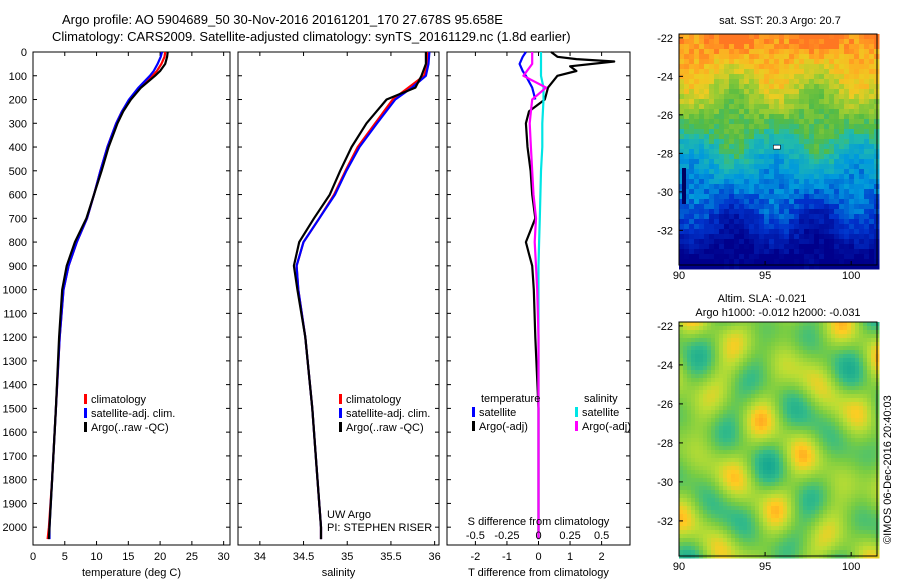 This screenshot has height=580, width=900. What do you see at coordinates (506, 536) in the screenshot?
I see `top-tick-label: -0.25` at bounding box center [506, 536].